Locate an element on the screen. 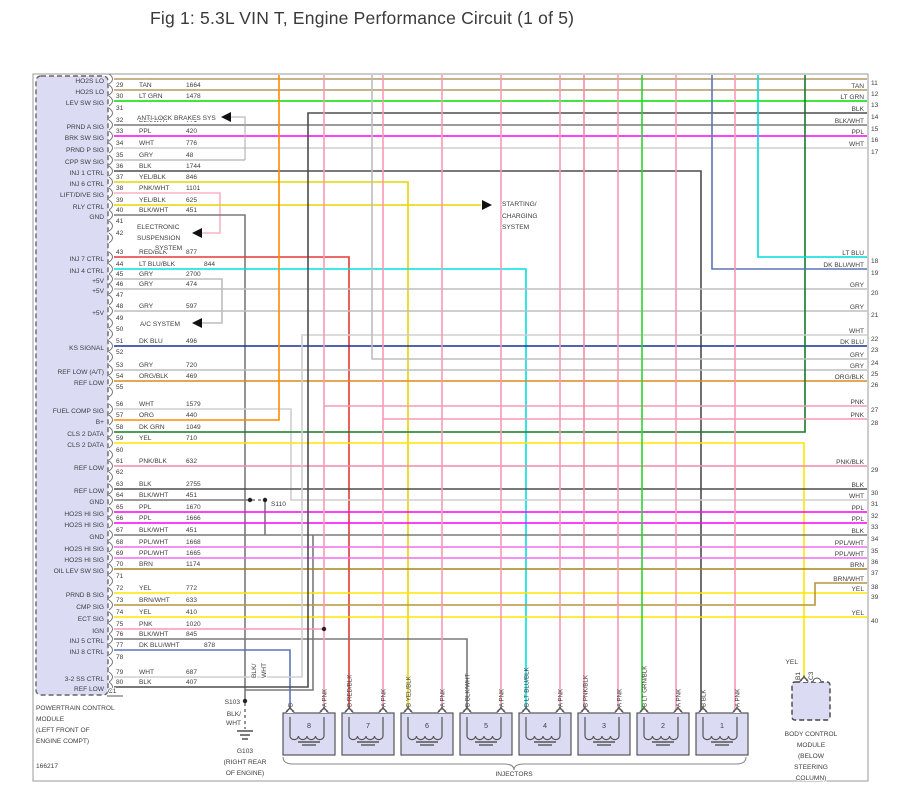 The height and width of the screenshot is (789, 907). wire-color: DK BLU/WHT is located at coordinates (159, 645).